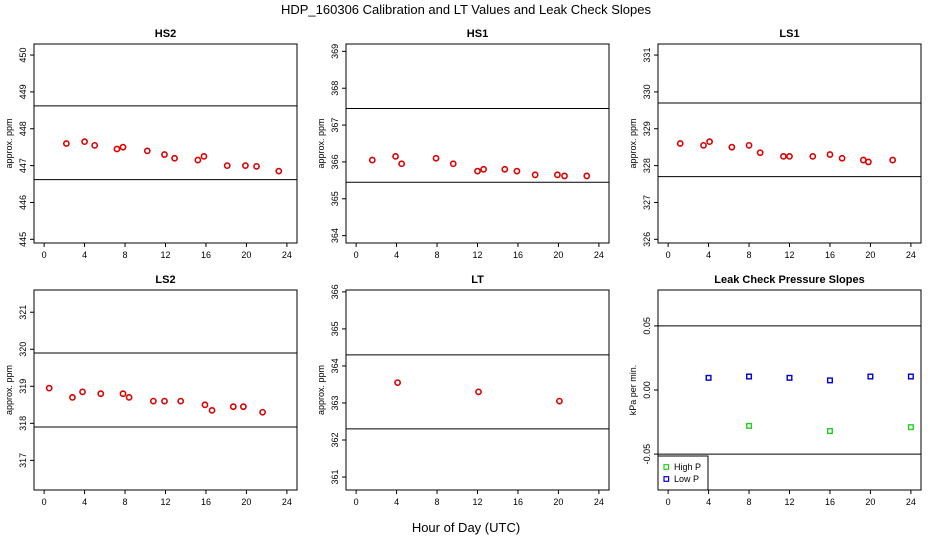 This screenshot has height=540, width=936. I want to click on y-tick-label: 369, so click(335, 51).